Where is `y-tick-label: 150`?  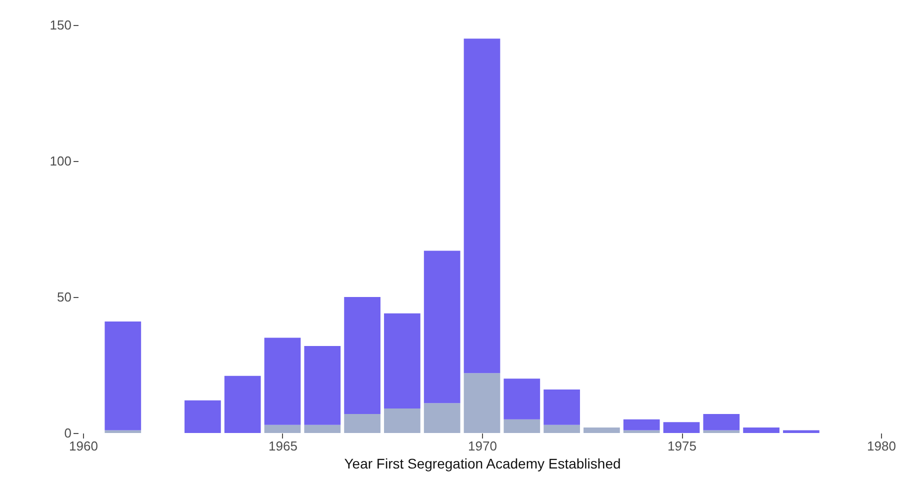
y-tick-label: 150 is located at coordinates (61, 25).